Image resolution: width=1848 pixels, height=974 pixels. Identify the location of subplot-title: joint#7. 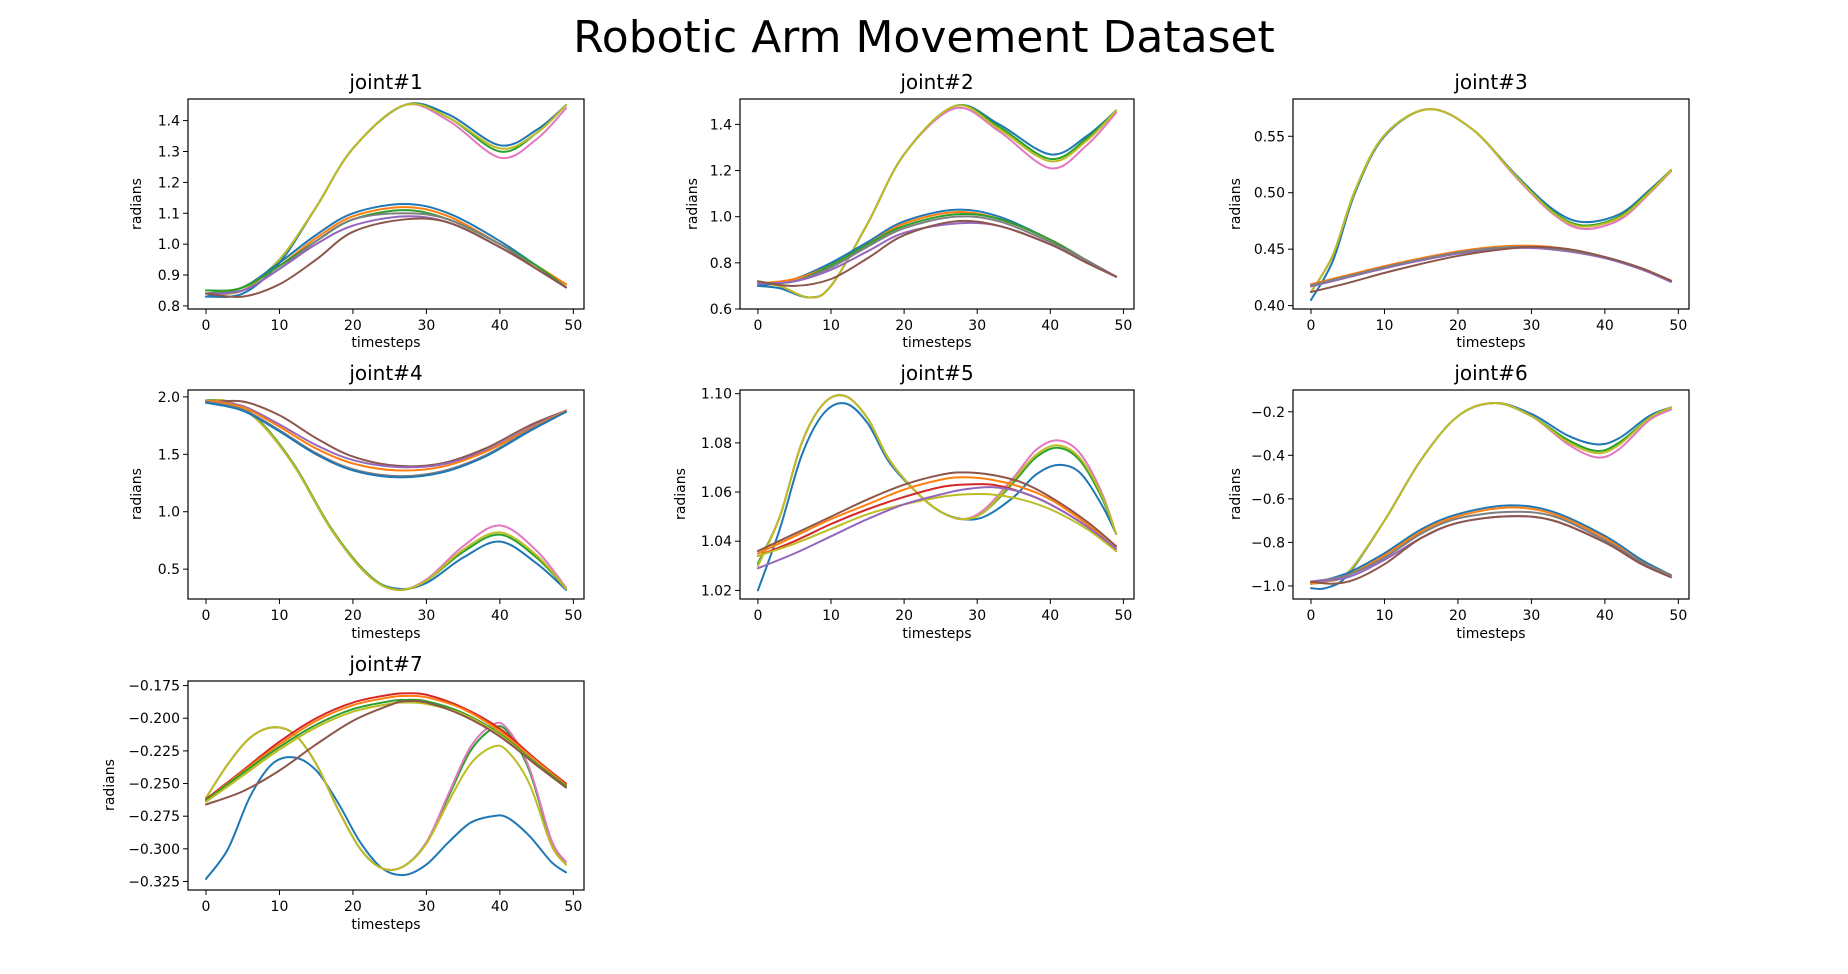
(385, 664).